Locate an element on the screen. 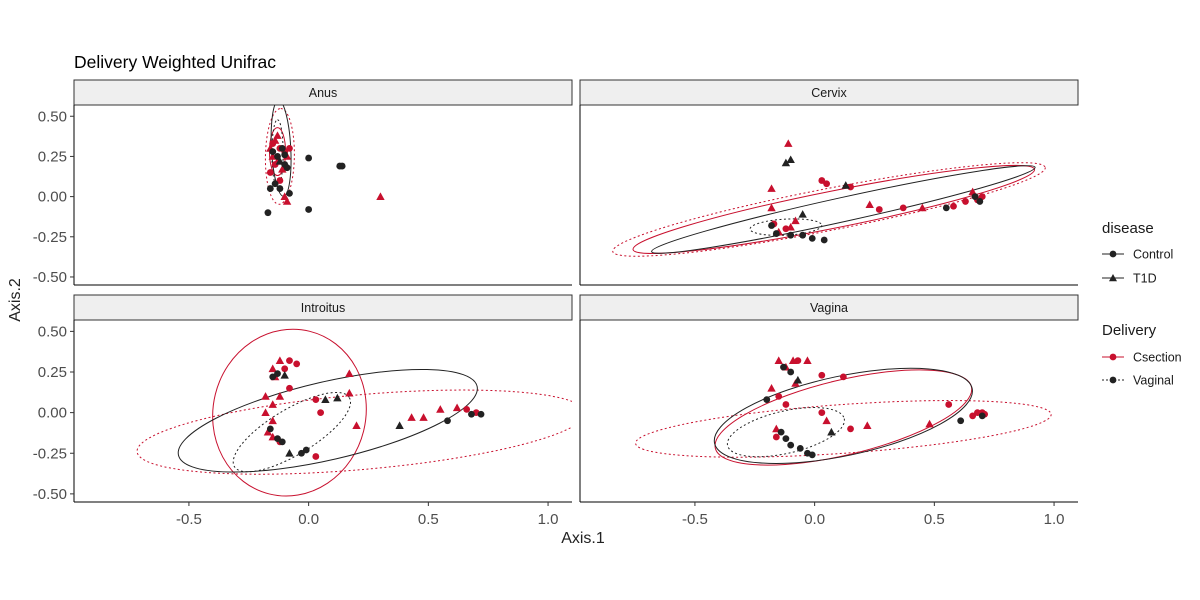 The width and height of the screenshot is (1200, 600). y-tick-label: 0.50 is located at coordinates (52, 331).